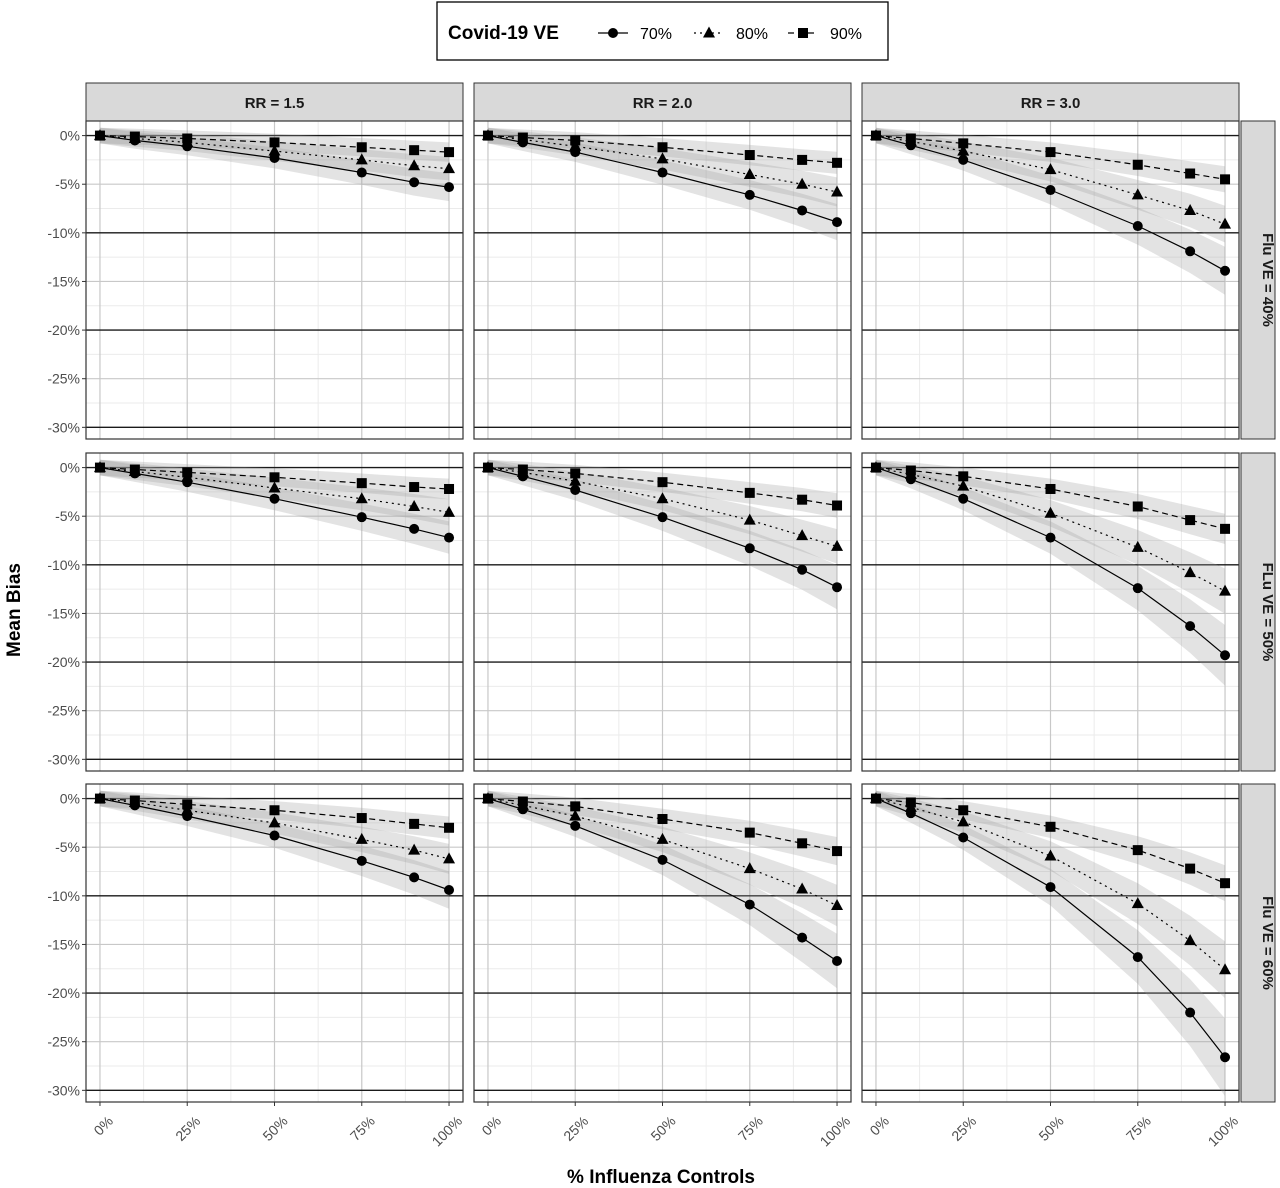  Describe the element at coordinates (1267, 943) in the screenshot. I see `row-strip-label: Flu VE = 60%` at that location.